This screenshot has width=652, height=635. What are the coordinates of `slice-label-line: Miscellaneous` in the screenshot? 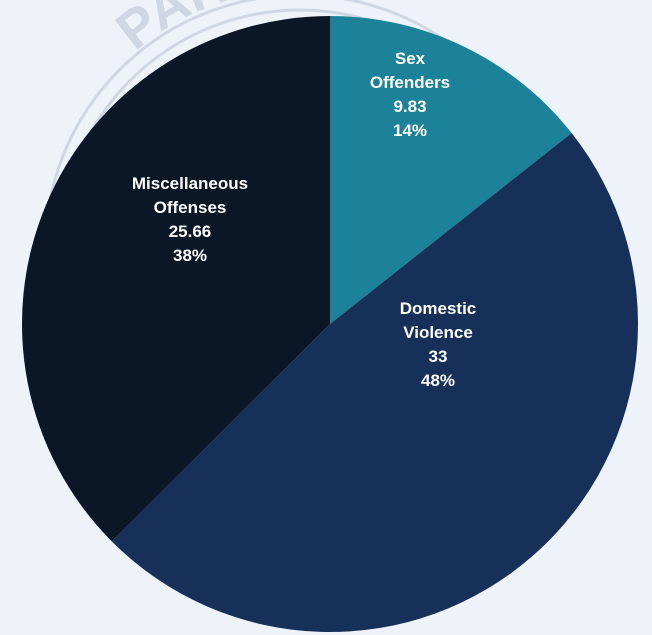 It's located at (190, 183).